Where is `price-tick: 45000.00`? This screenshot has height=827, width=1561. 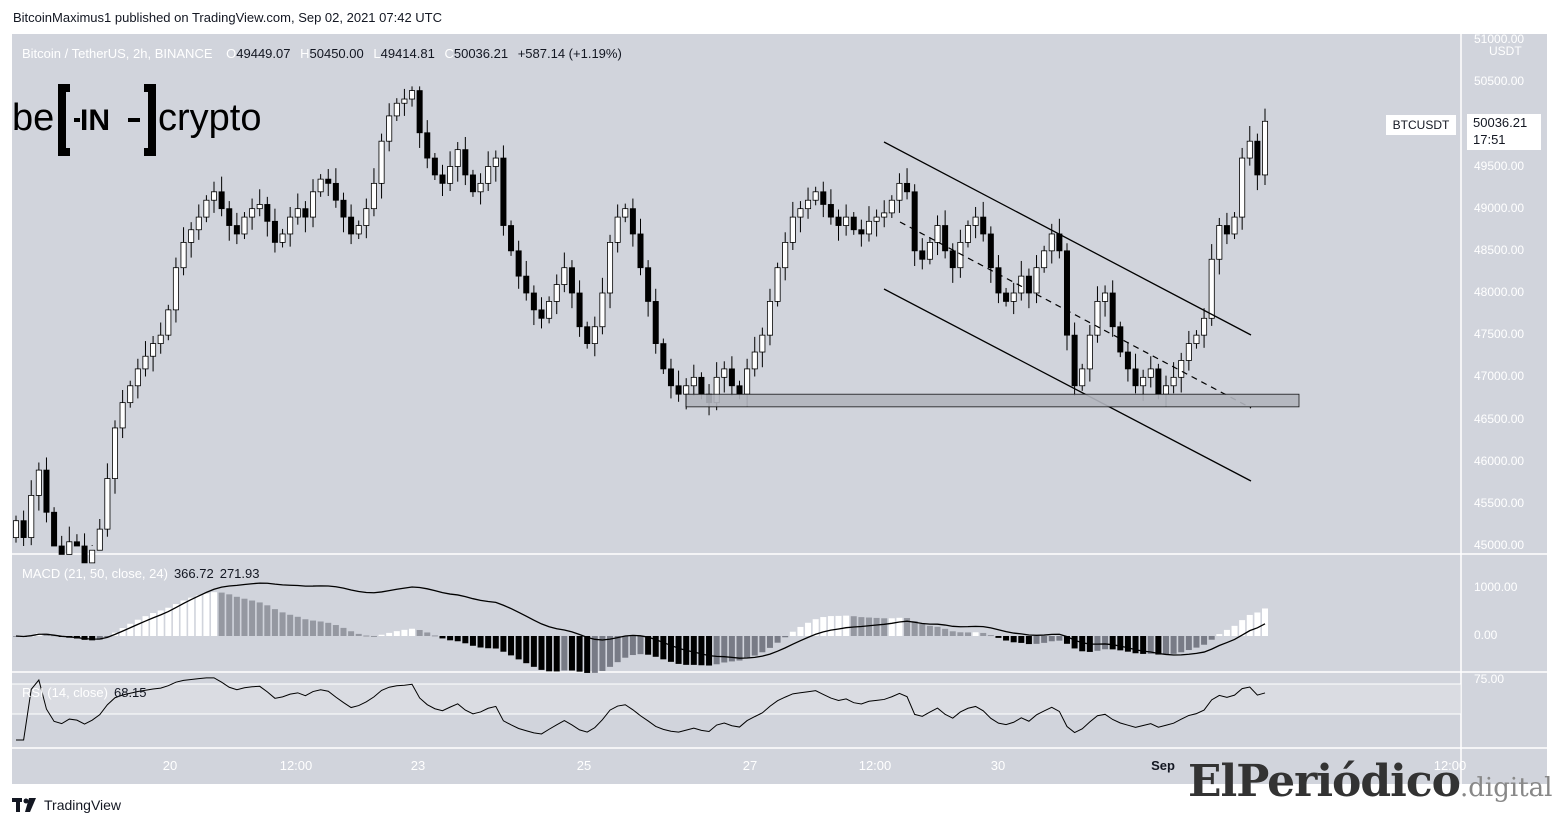 price-tick: 45000.00 is located at coordinates (1499, 545).